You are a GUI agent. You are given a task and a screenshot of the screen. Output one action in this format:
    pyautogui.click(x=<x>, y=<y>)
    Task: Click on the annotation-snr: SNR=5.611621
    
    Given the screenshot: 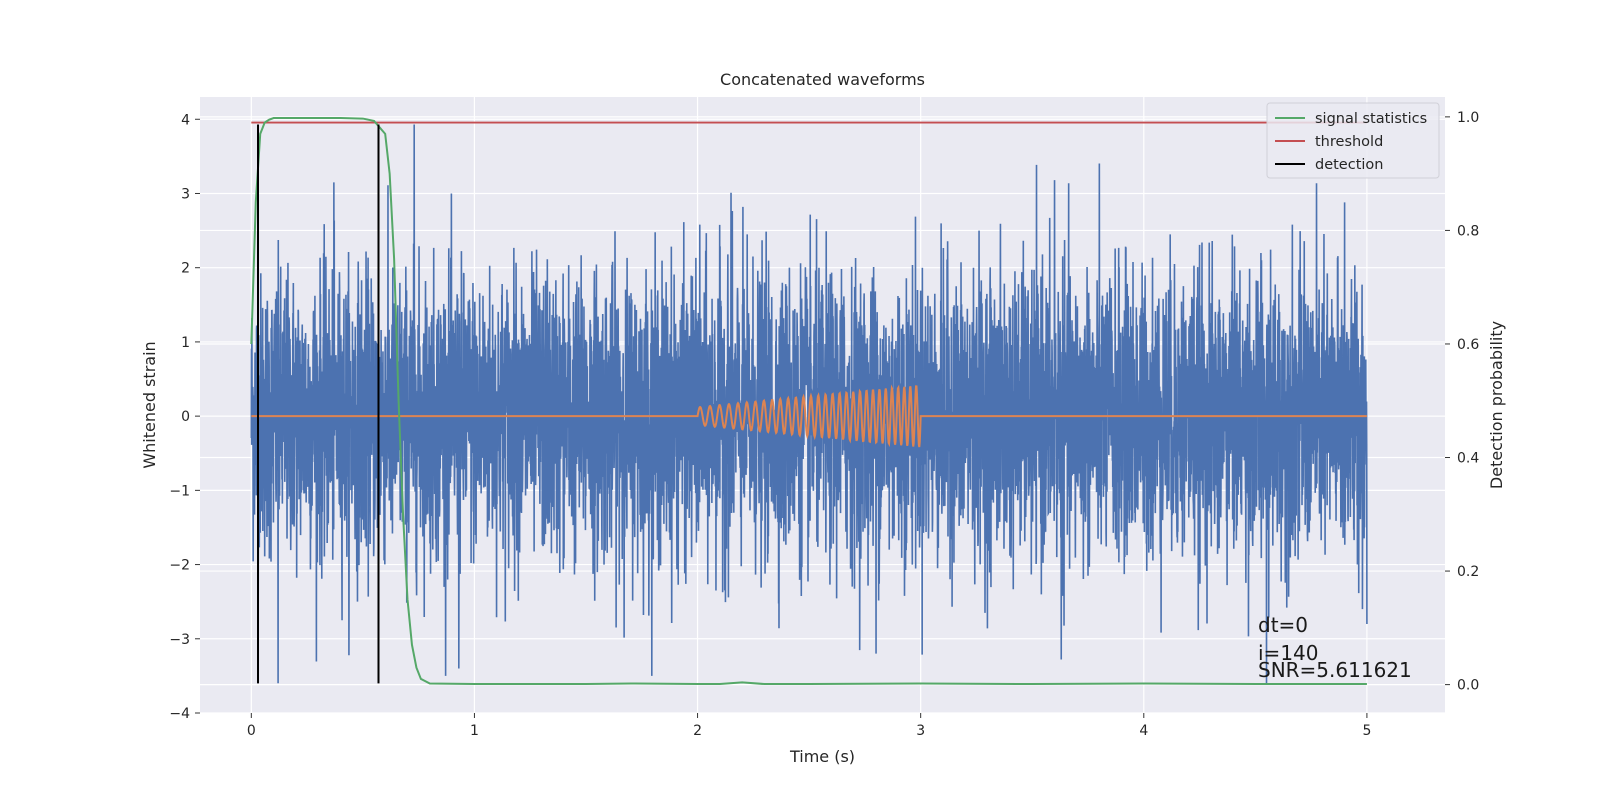 What is the action you would take?
    pyautogui.click(x=1335, y=670)
    